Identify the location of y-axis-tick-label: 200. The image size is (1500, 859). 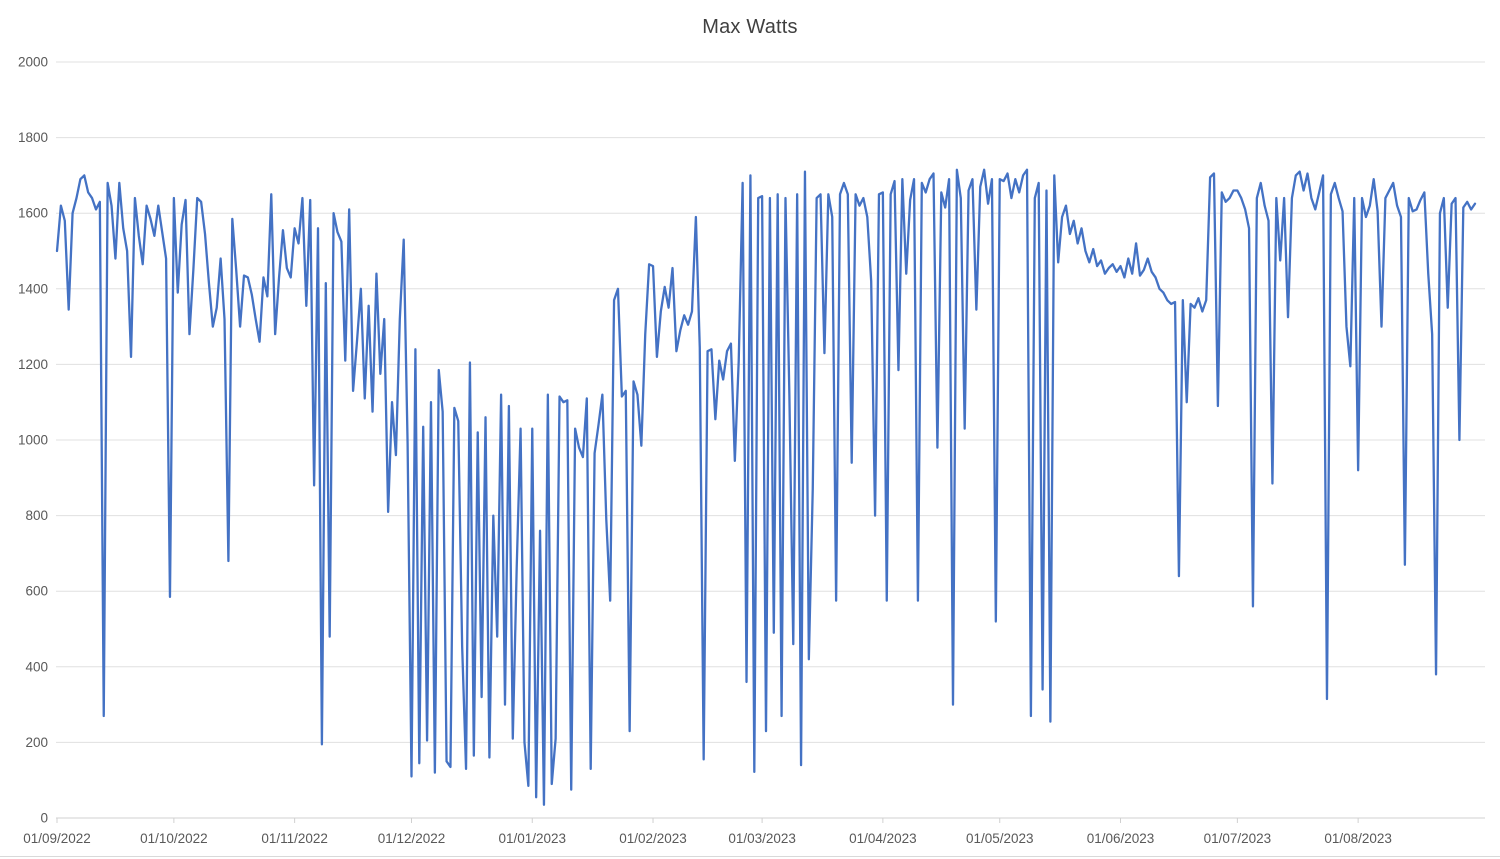
(36, 742).